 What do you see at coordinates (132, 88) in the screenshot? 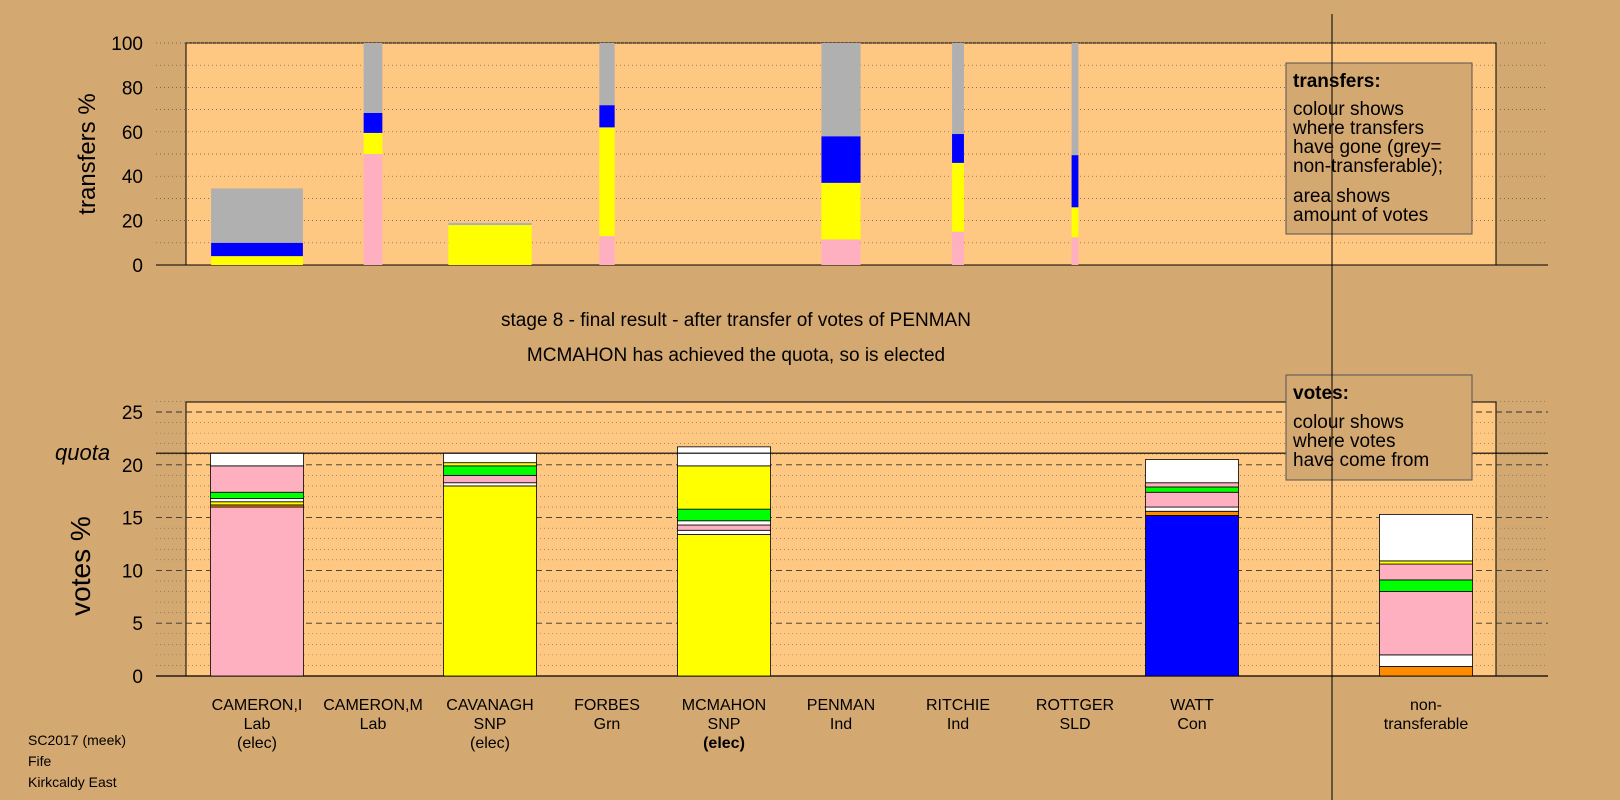
I see `transfers-y-tick-label: 80` at bounding box center [132, 88].